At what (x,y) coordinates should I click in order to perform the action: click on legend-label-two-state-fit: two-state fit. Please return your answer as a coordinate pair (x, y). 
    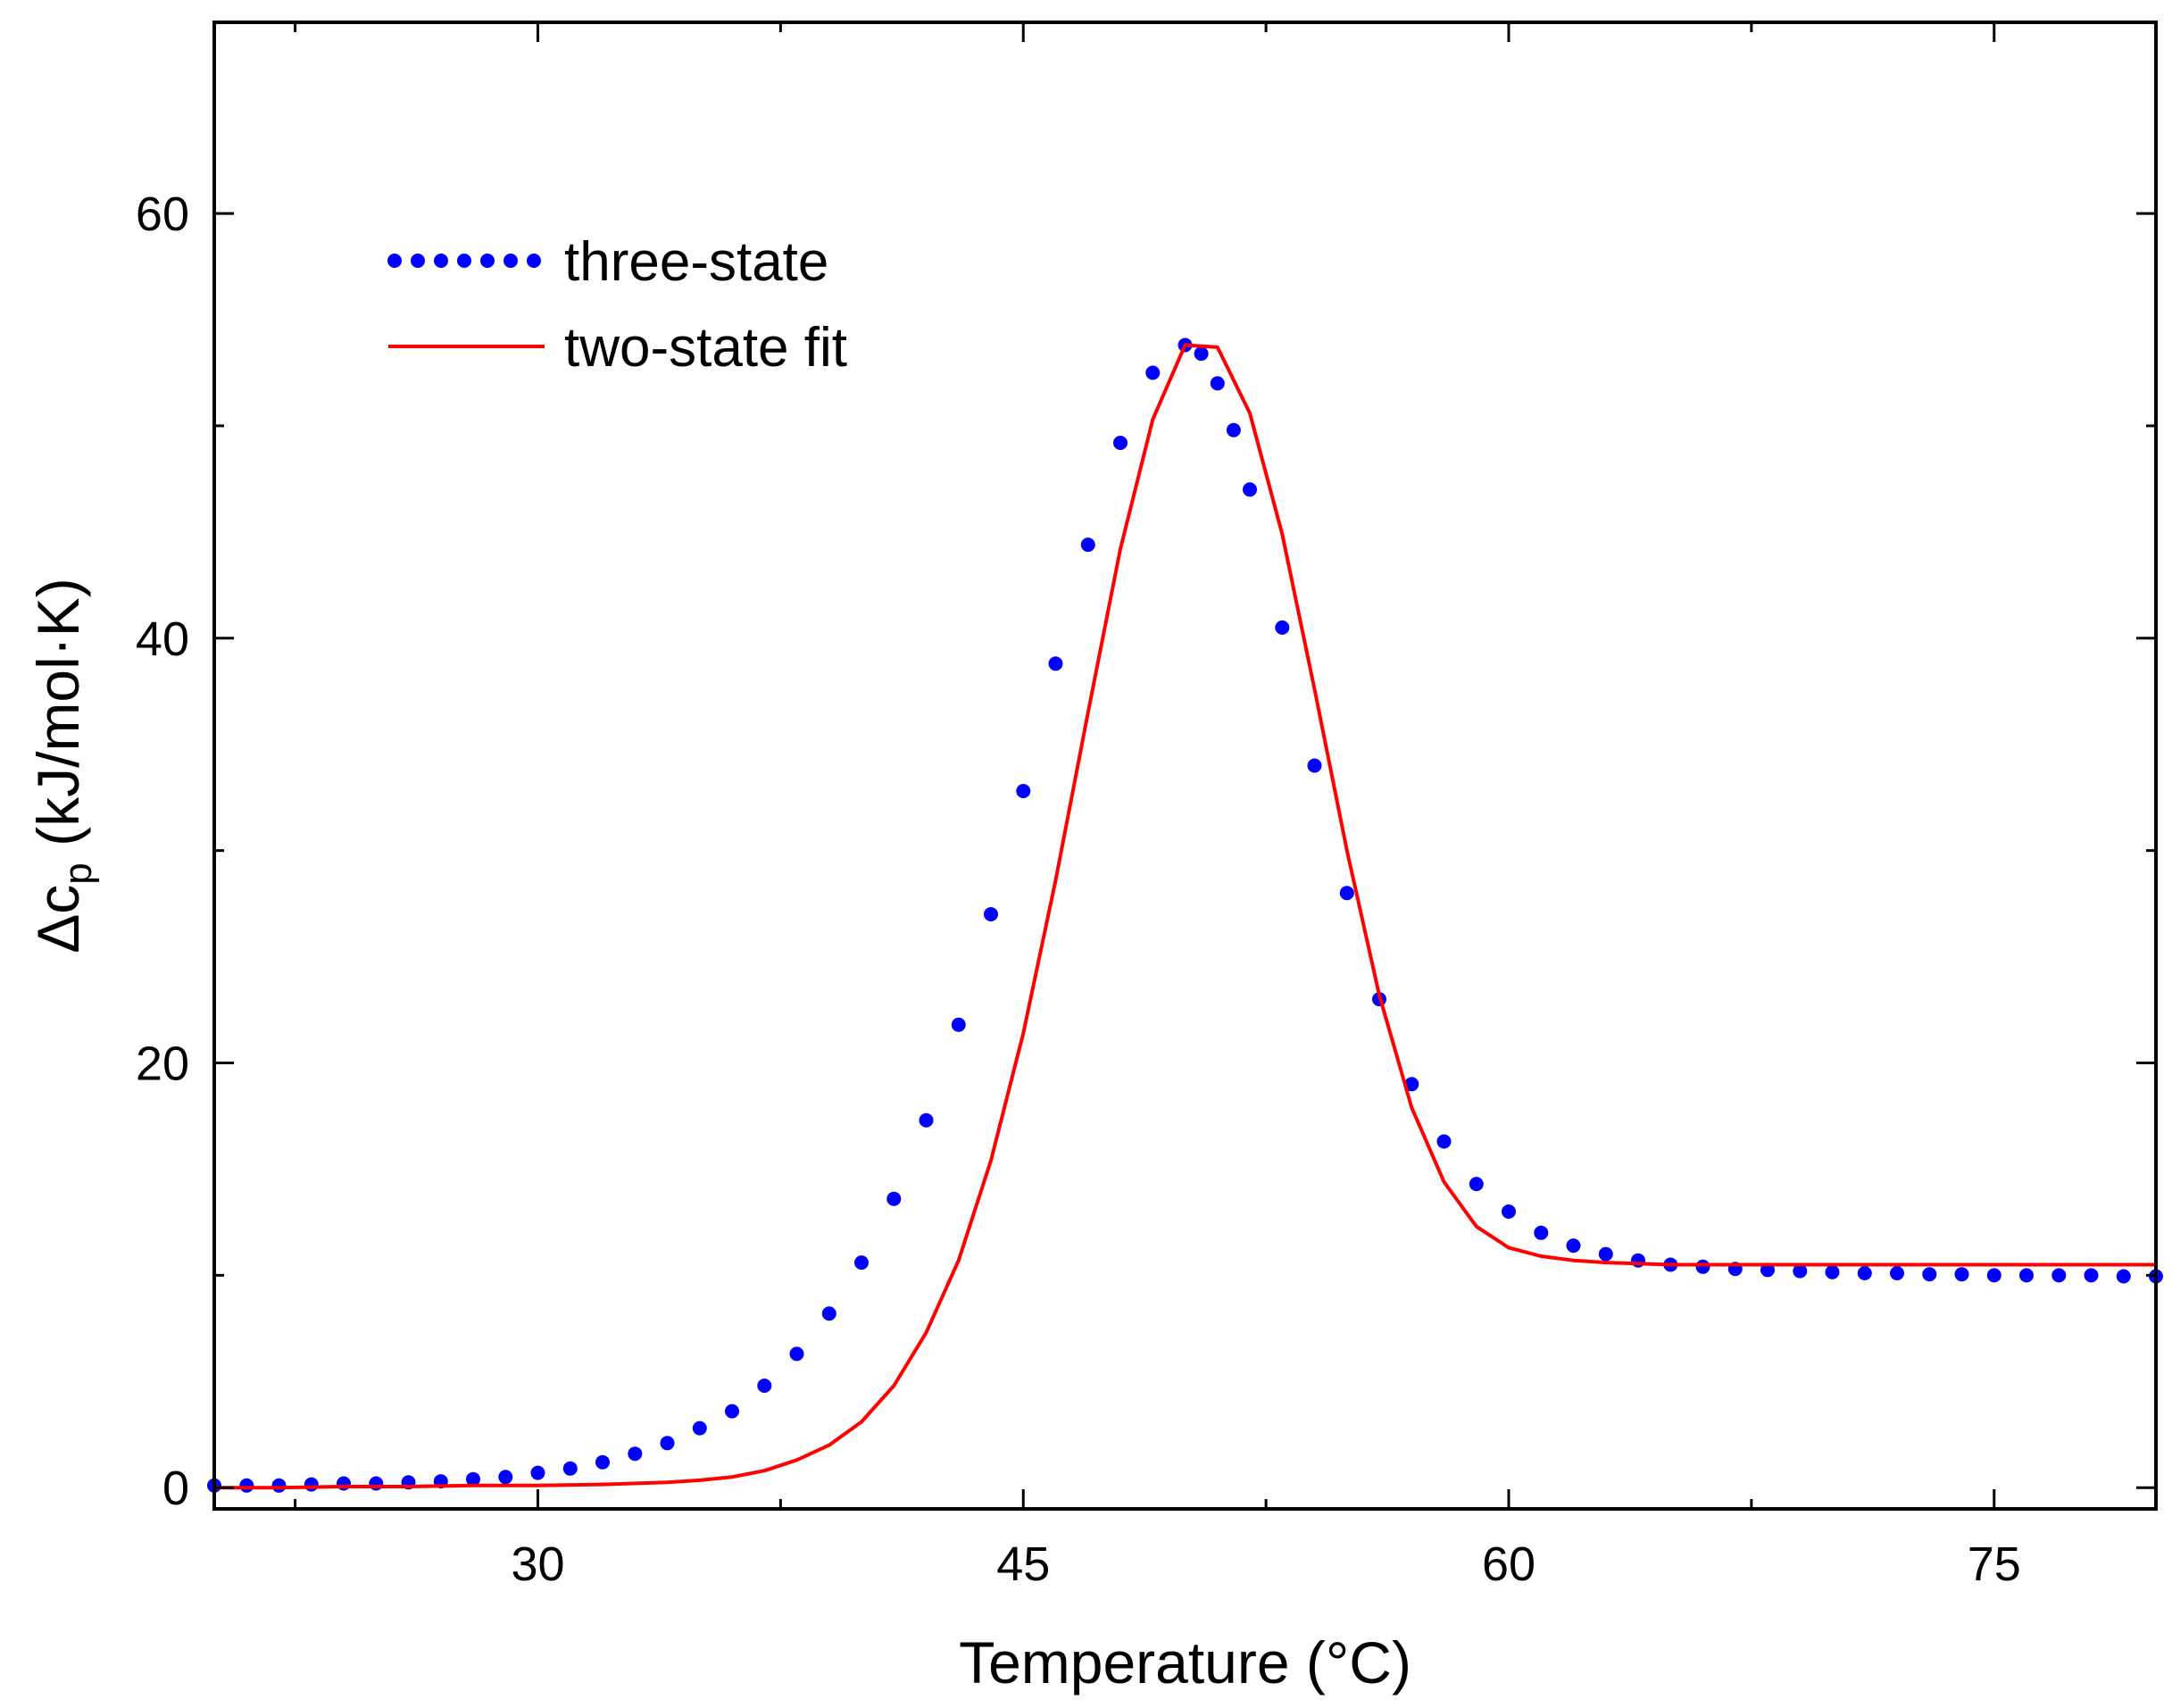
    Looking at the image, I should click on (705, 348).